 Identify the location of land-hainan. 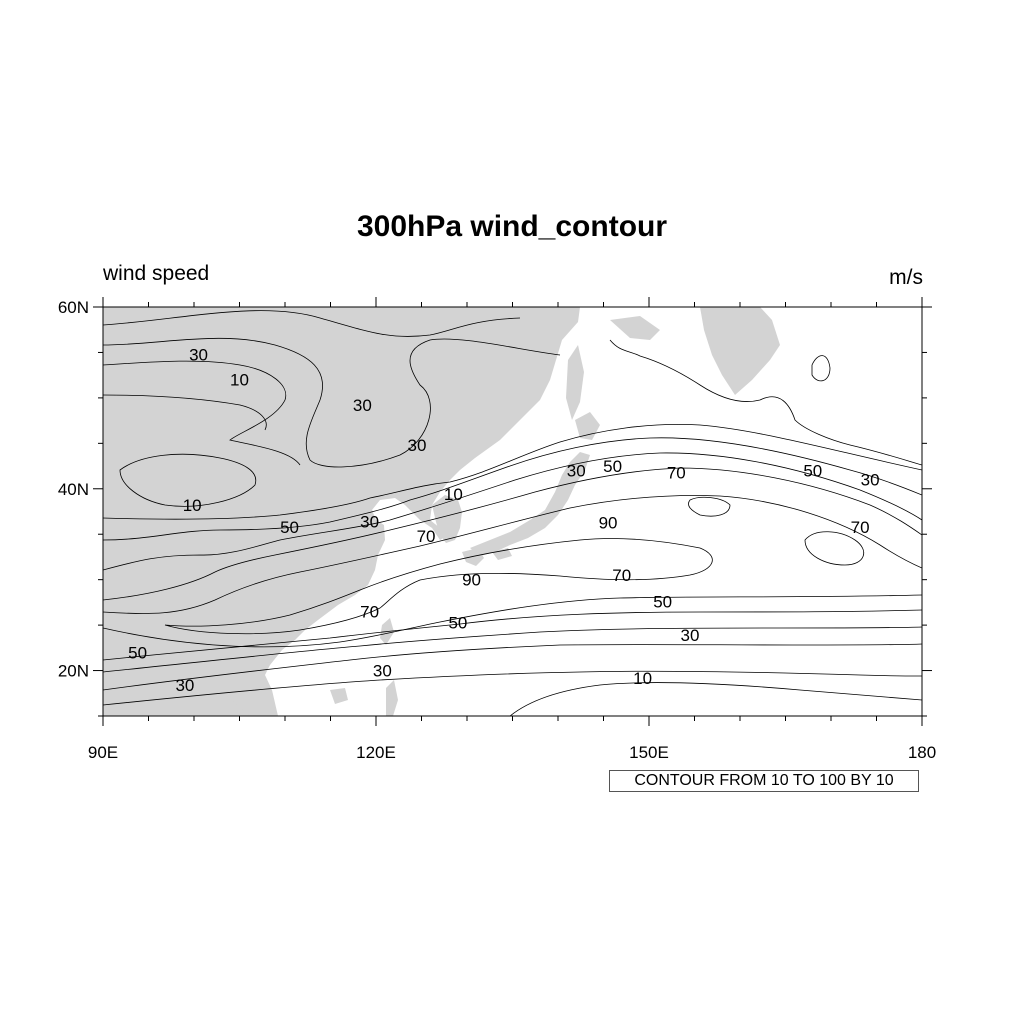
(339, 696).